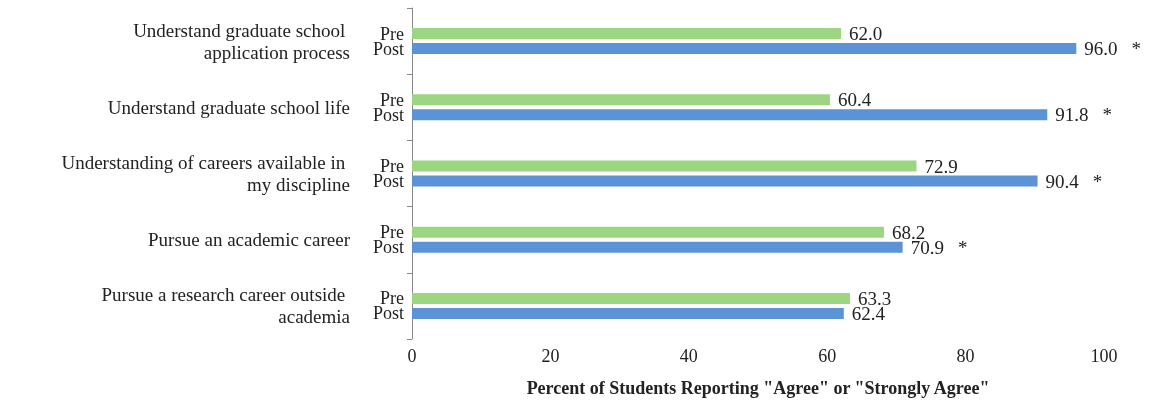 The image size is (1169, 411). I want to click on y-tick-label: Pursue an academic career, so click(249, 240).